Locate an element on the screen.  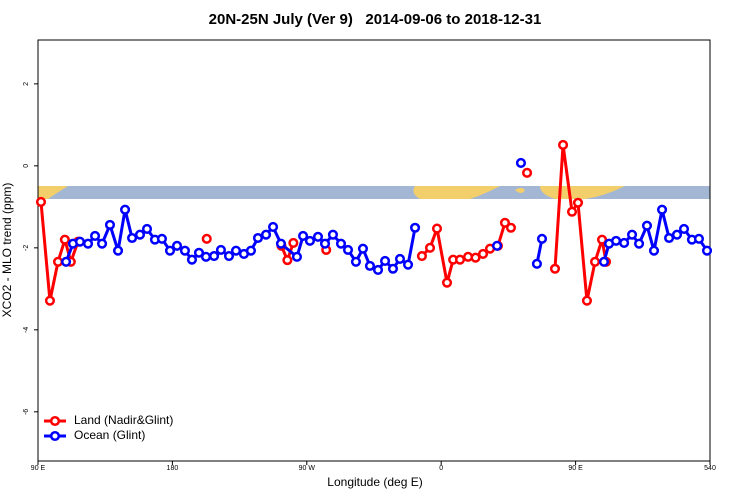
y-tick-label: -2 is located at coordinates (26, 248).